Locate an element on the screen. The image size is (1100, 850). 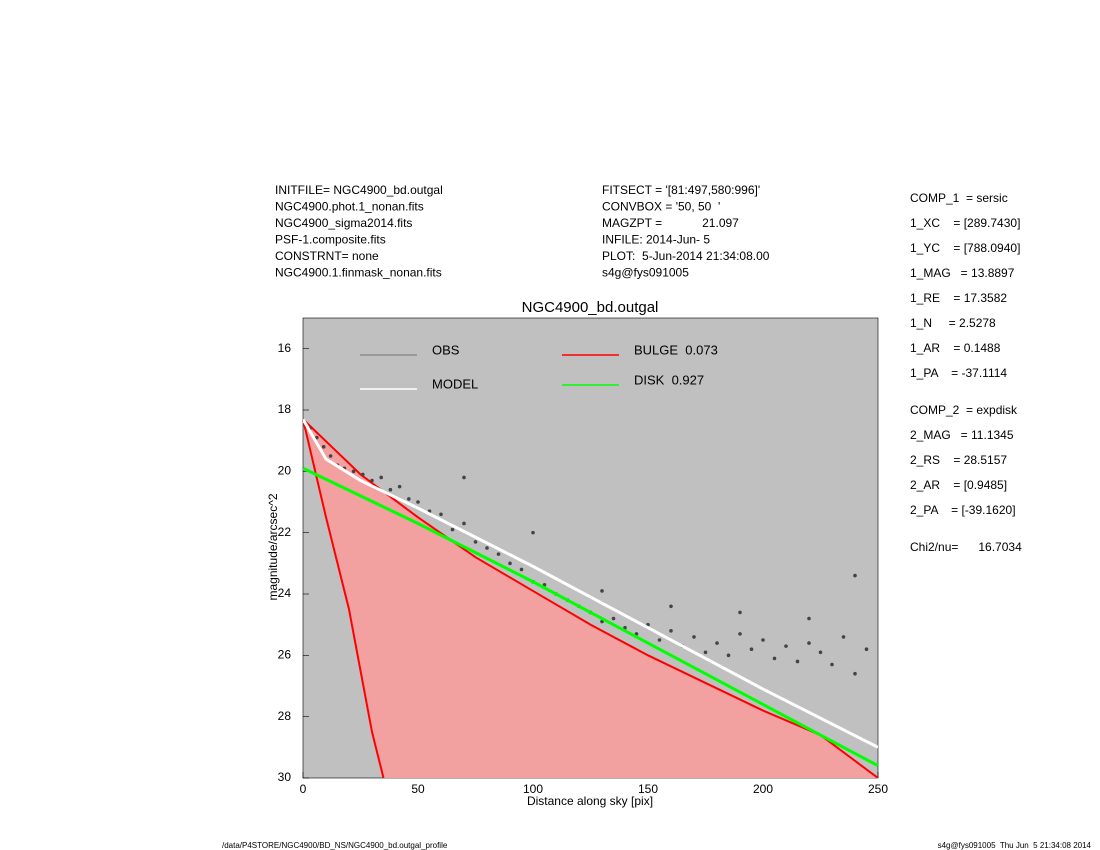
x-tick-label: 50 is located at coordinates (418, 789).